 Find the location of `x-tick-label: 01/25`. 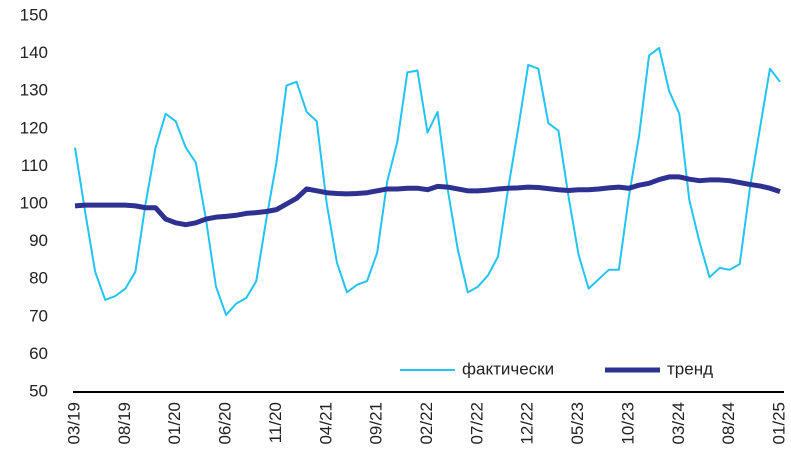

x-tick-label: 01/25 is located at coordinates (778, 423).